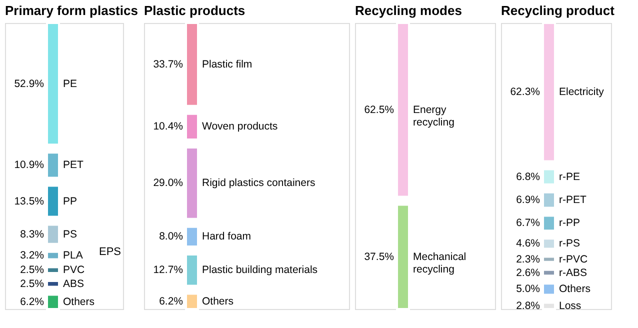  I want to click on category-label: ABS, so click(73, 284).